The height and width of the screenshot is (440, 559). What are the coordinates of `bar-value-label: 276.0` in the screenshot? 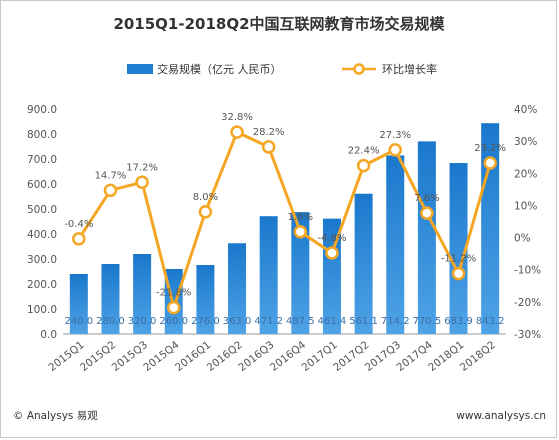 It's located at (205, 321).